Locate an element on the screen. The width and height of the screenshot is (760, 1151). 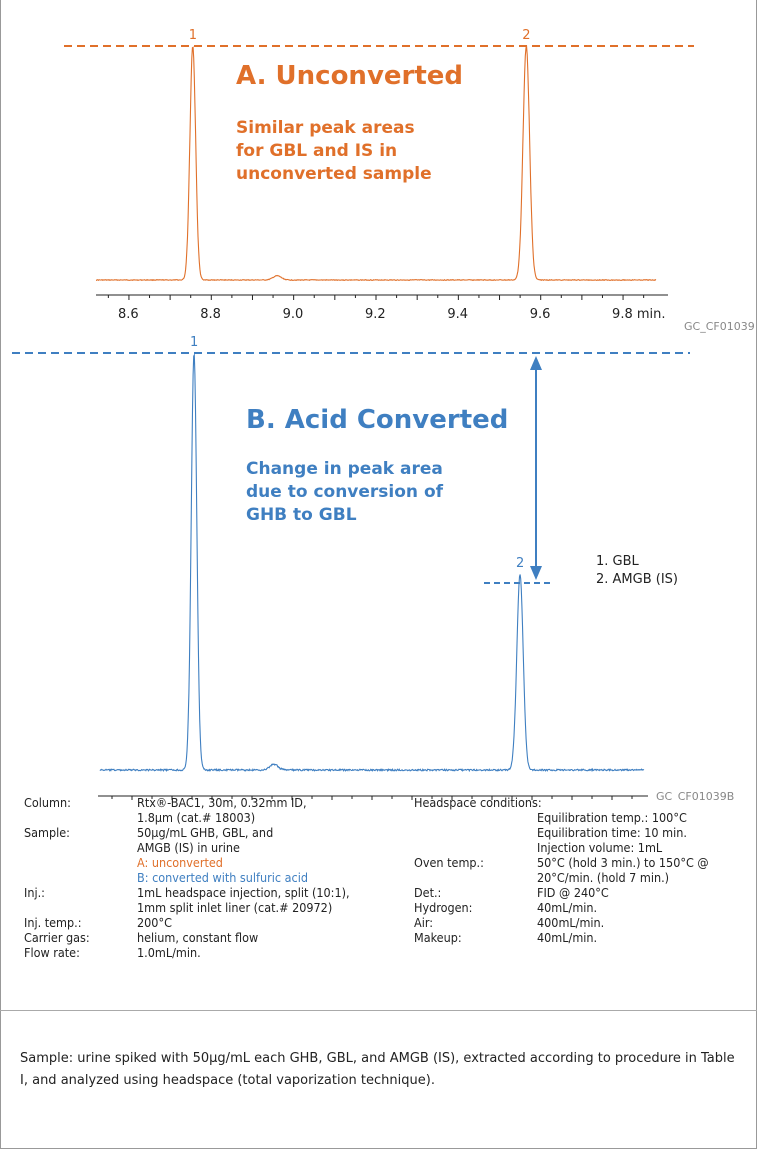
panel-b-peak-label-2: 2 is located at coordinates (520, 563).